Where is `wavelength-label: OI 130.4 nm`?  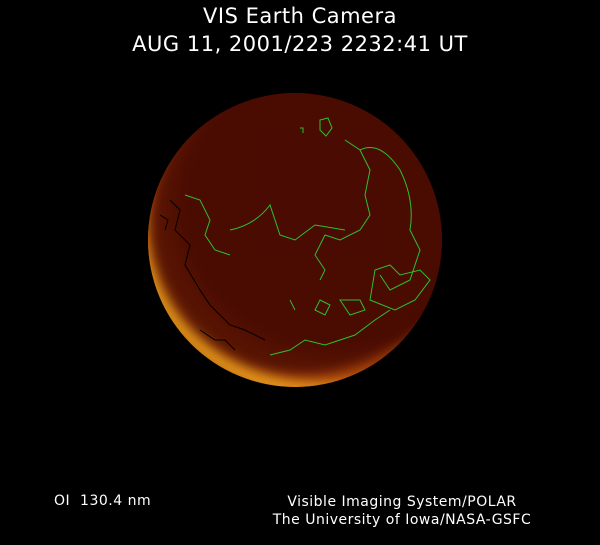 wavelength-label: OI 130.4 nm is located at coordinates (103, 501).